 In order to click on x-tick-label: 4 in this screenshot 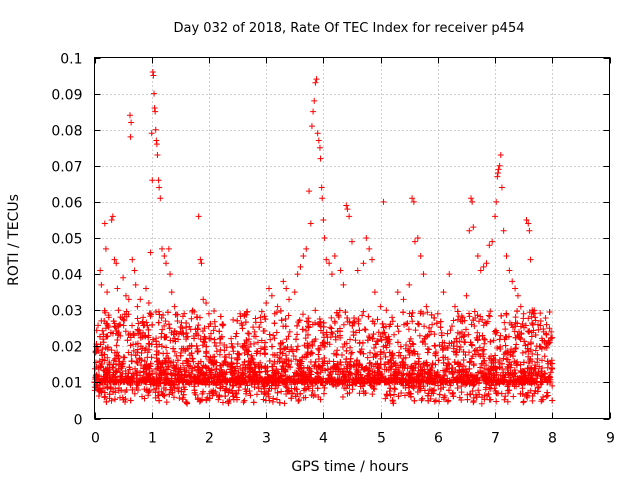, I will do `click(323, 439)`.